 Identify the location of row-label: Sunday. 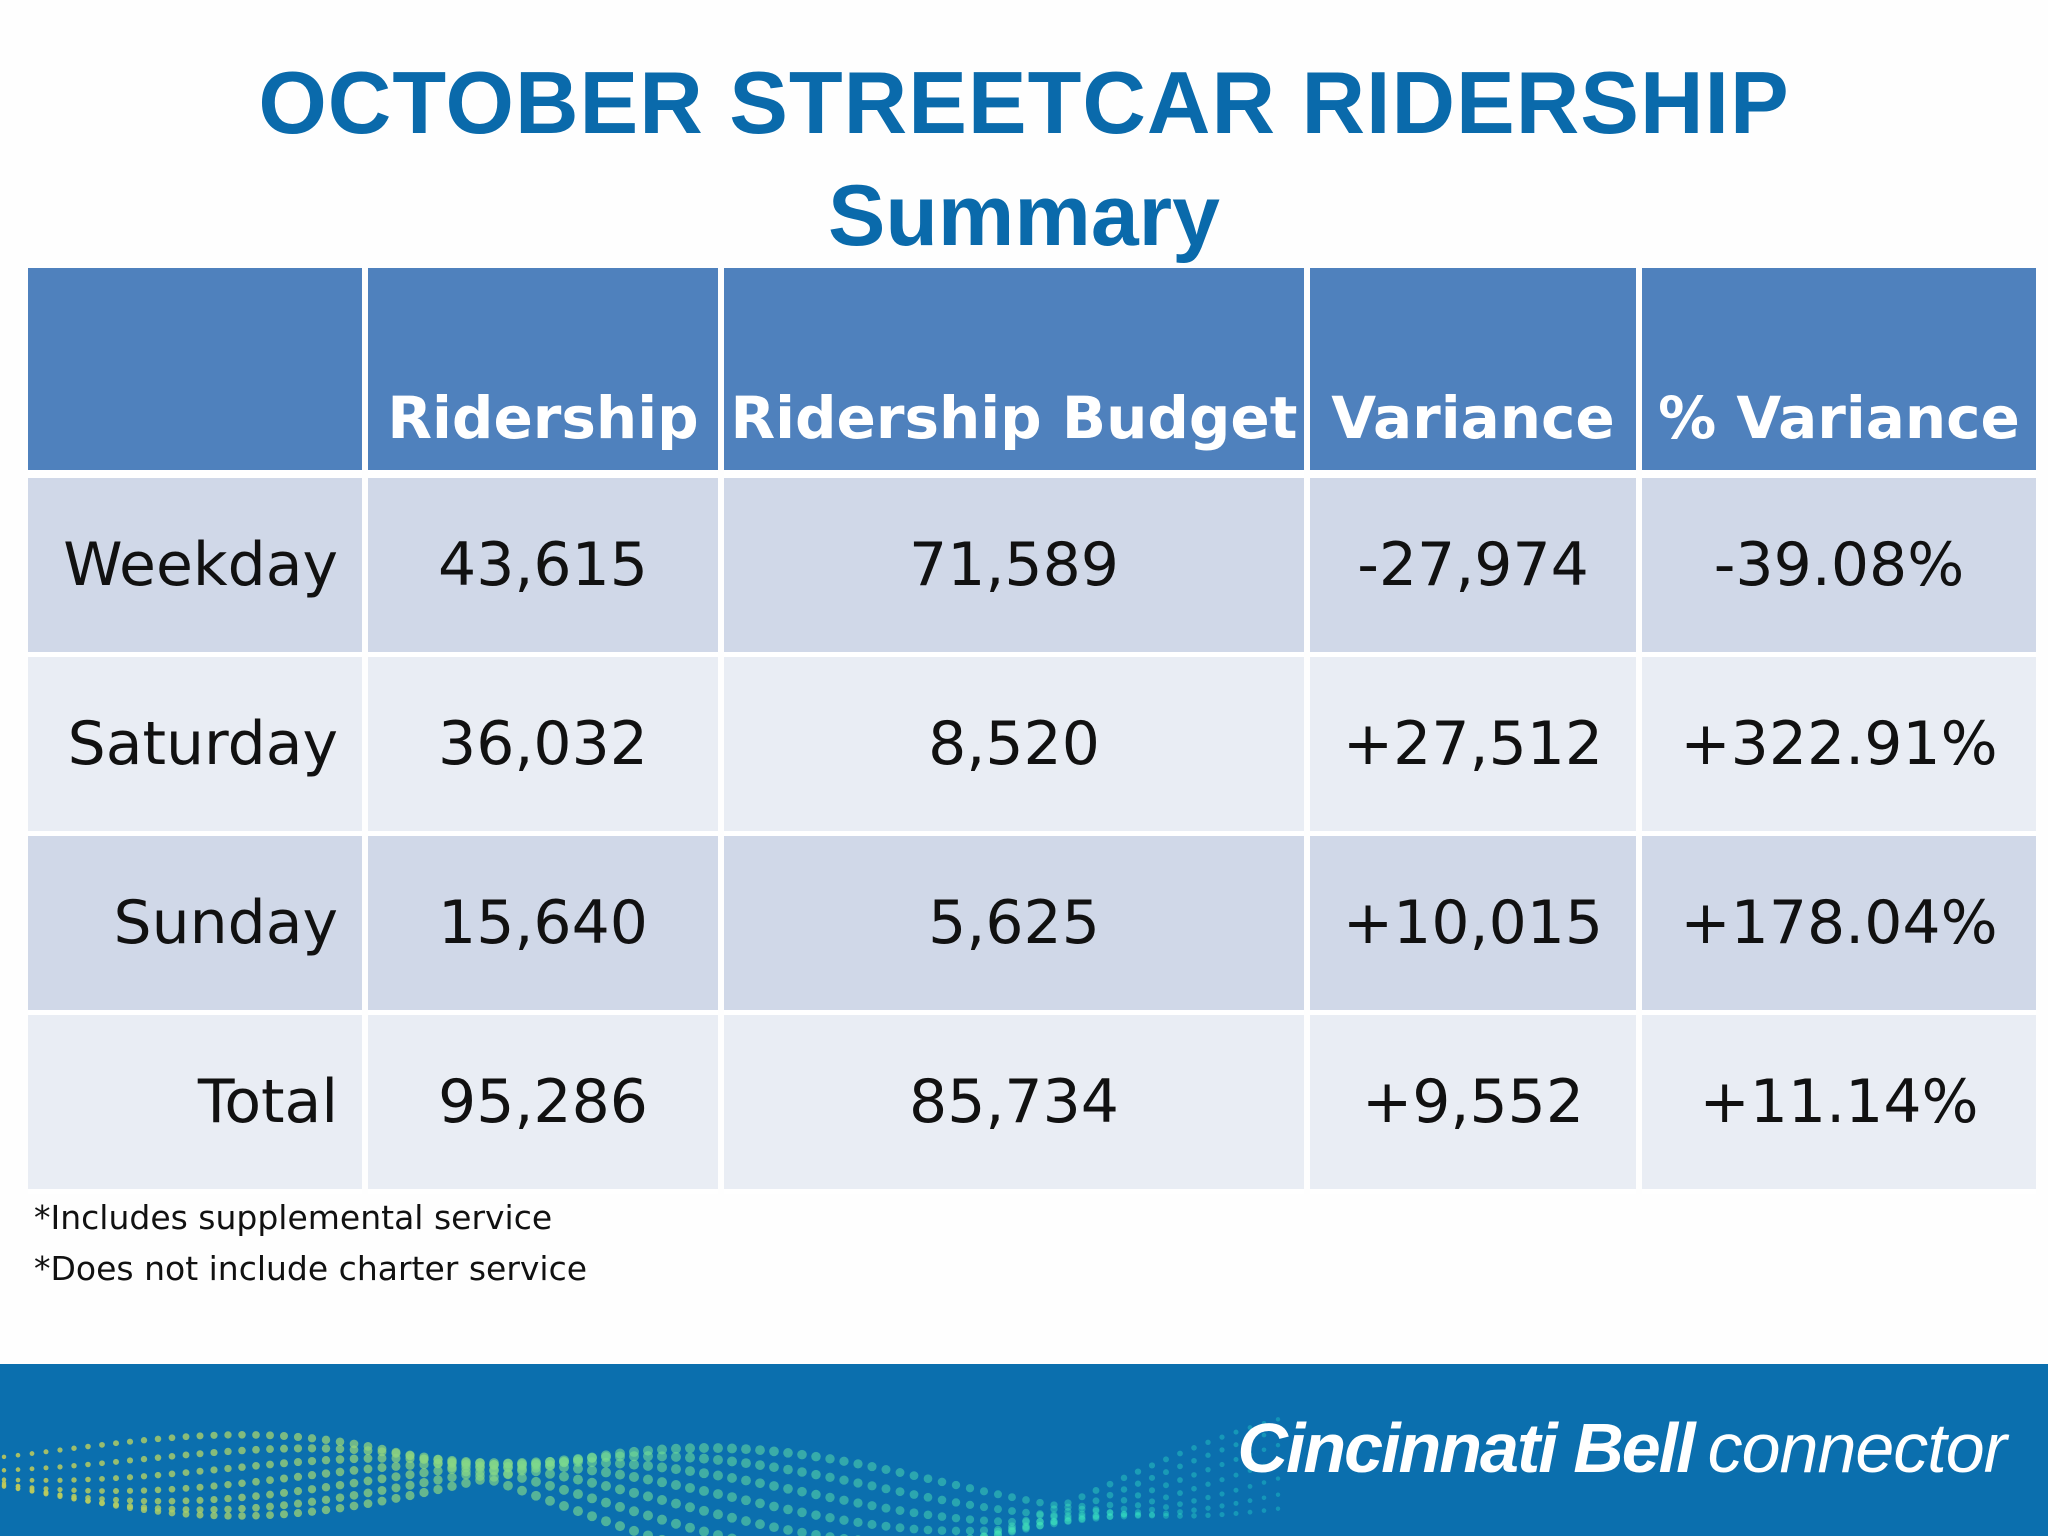
(195, 925).